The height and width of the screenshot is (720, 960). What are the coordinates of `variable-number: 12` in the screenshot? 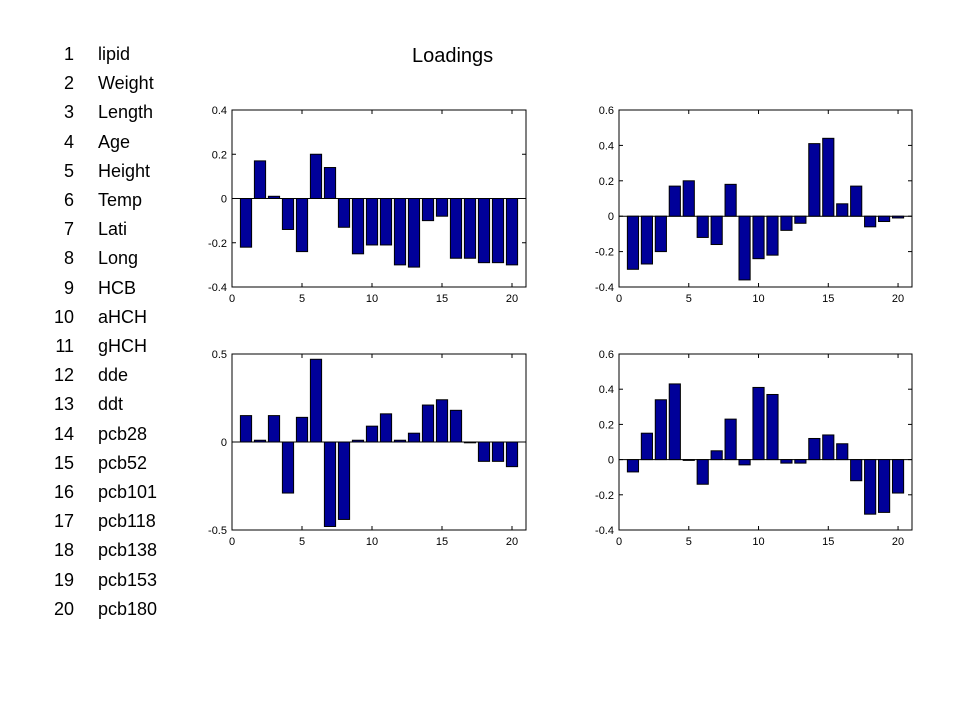 It's located at (63, 375).